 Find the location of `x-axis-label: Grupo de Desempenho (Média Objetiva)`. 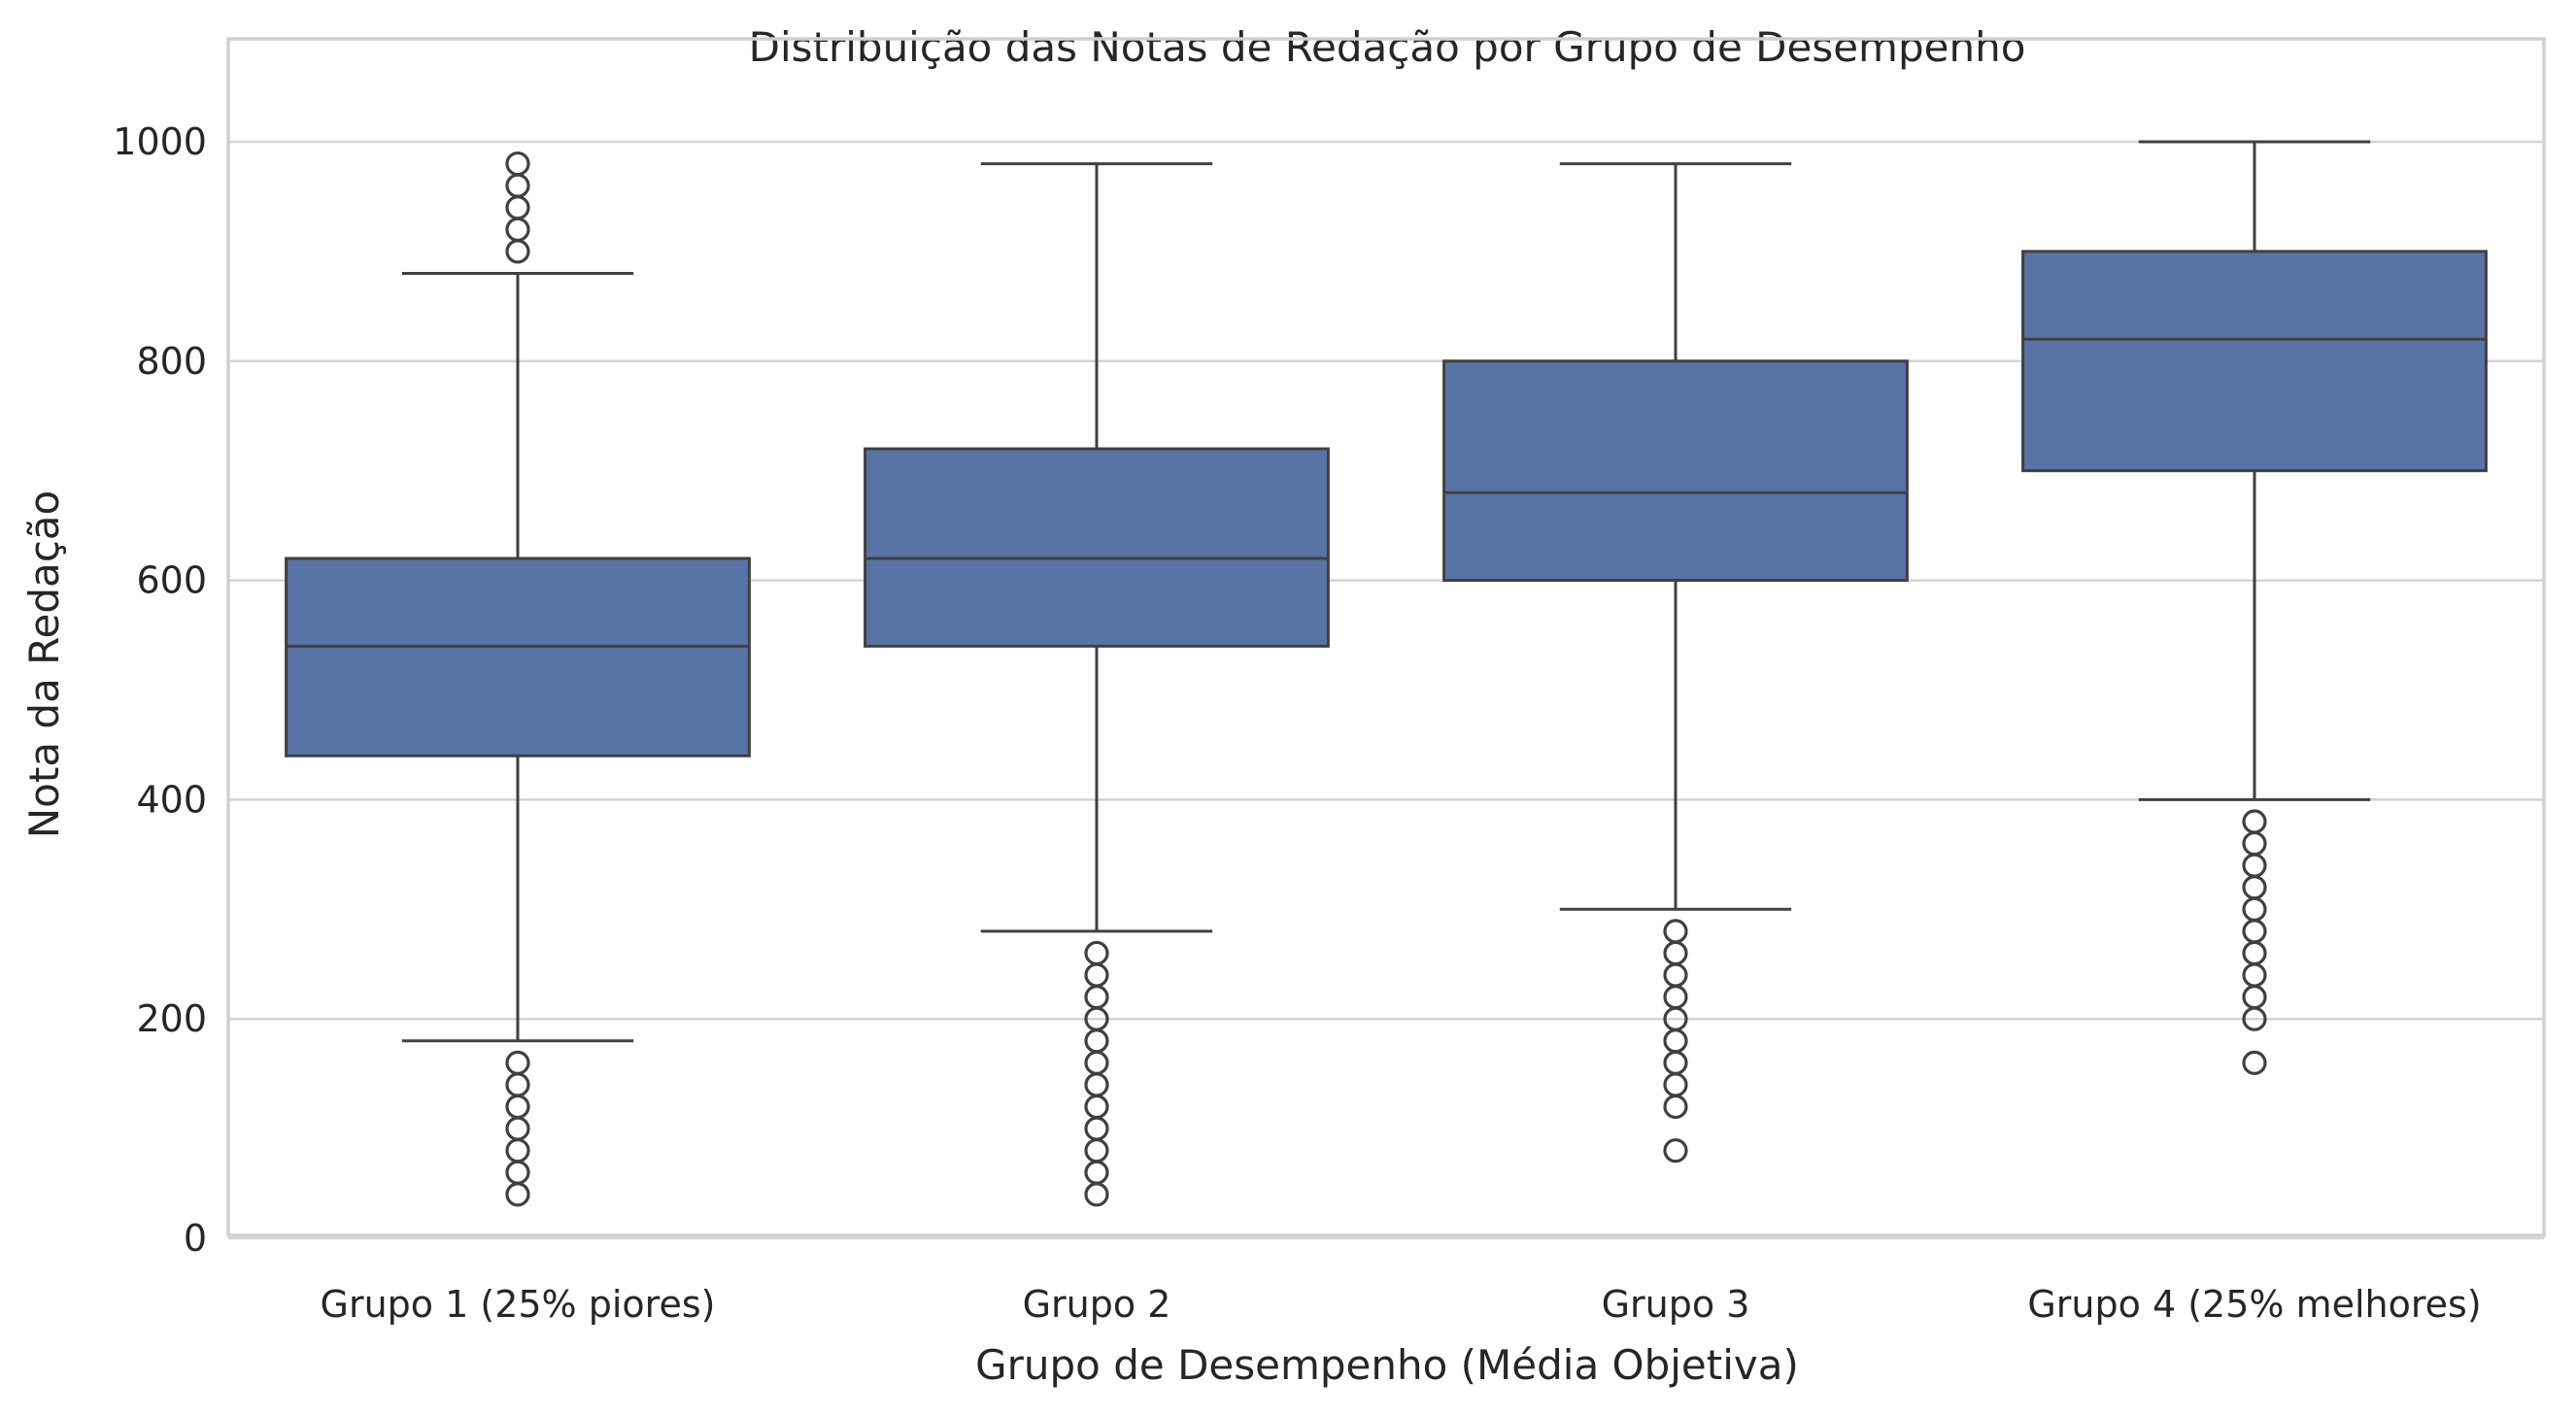

x-axis-label: Grupo de Desempenho (Média Objetiva) is located at coordinates (1387, 1365).